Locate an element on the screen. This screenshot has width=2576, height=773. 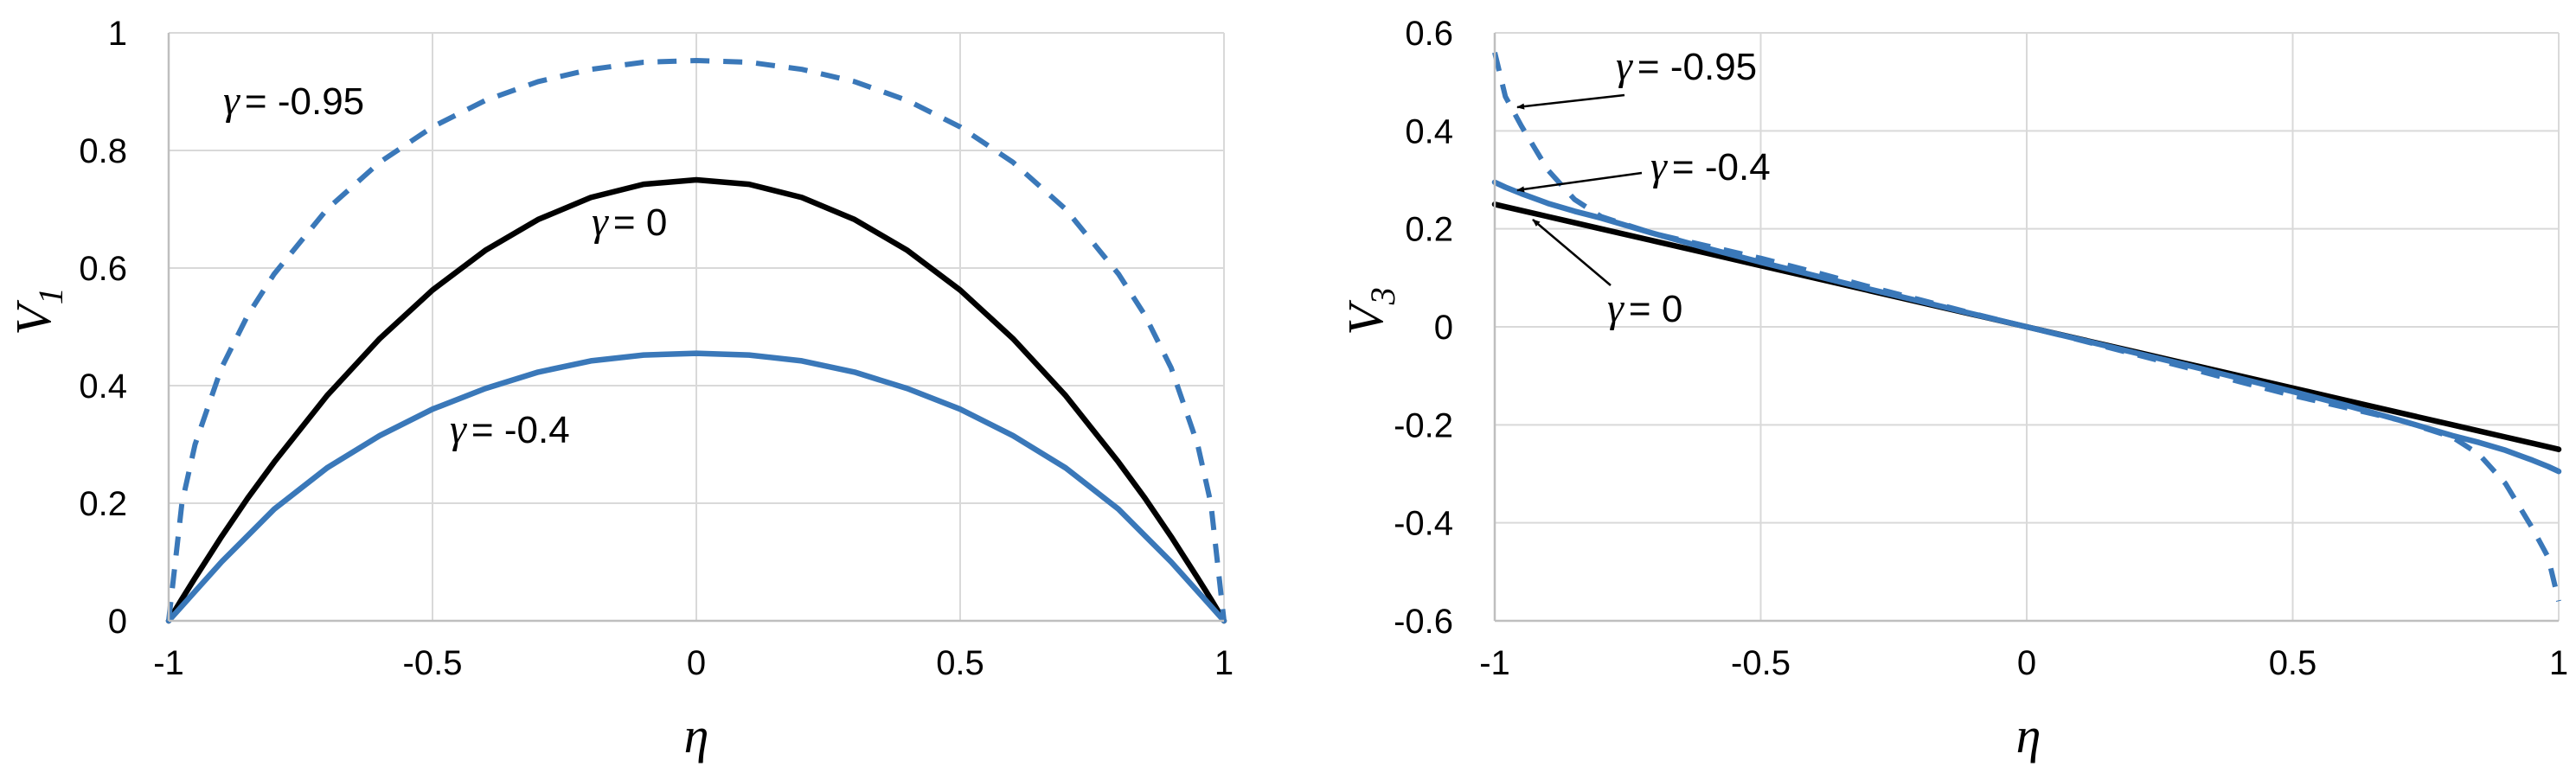
v1-y-tick-labels: 0 0.2 0.4 0.6 0.8 1 is located at coordinates (103, 328).